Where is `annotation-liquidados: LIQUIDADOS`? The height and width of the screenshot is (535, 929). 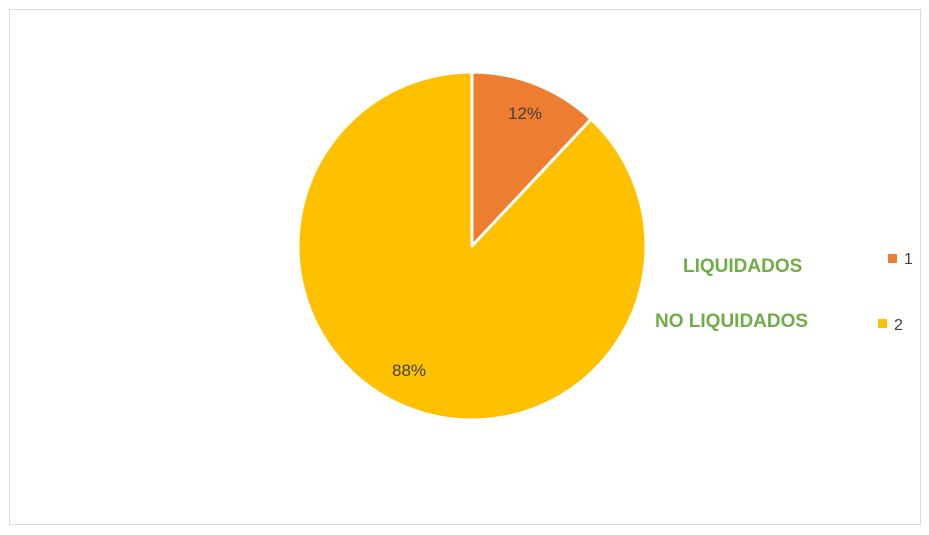 annotation-liquidados: LIQUIDADOS is located at coordinates (742, 266).